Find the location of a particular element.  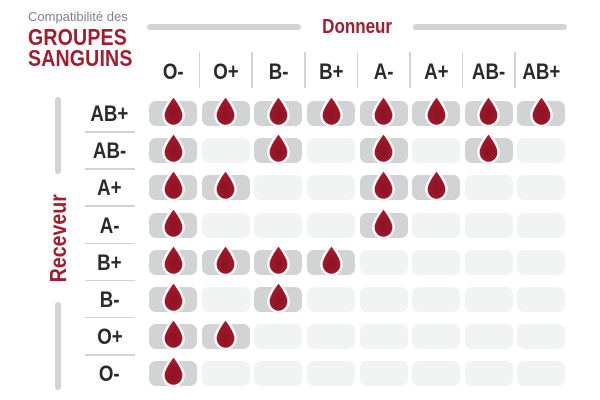

cell-o-neg-from-b-neg is located at coordinates (278, 374).